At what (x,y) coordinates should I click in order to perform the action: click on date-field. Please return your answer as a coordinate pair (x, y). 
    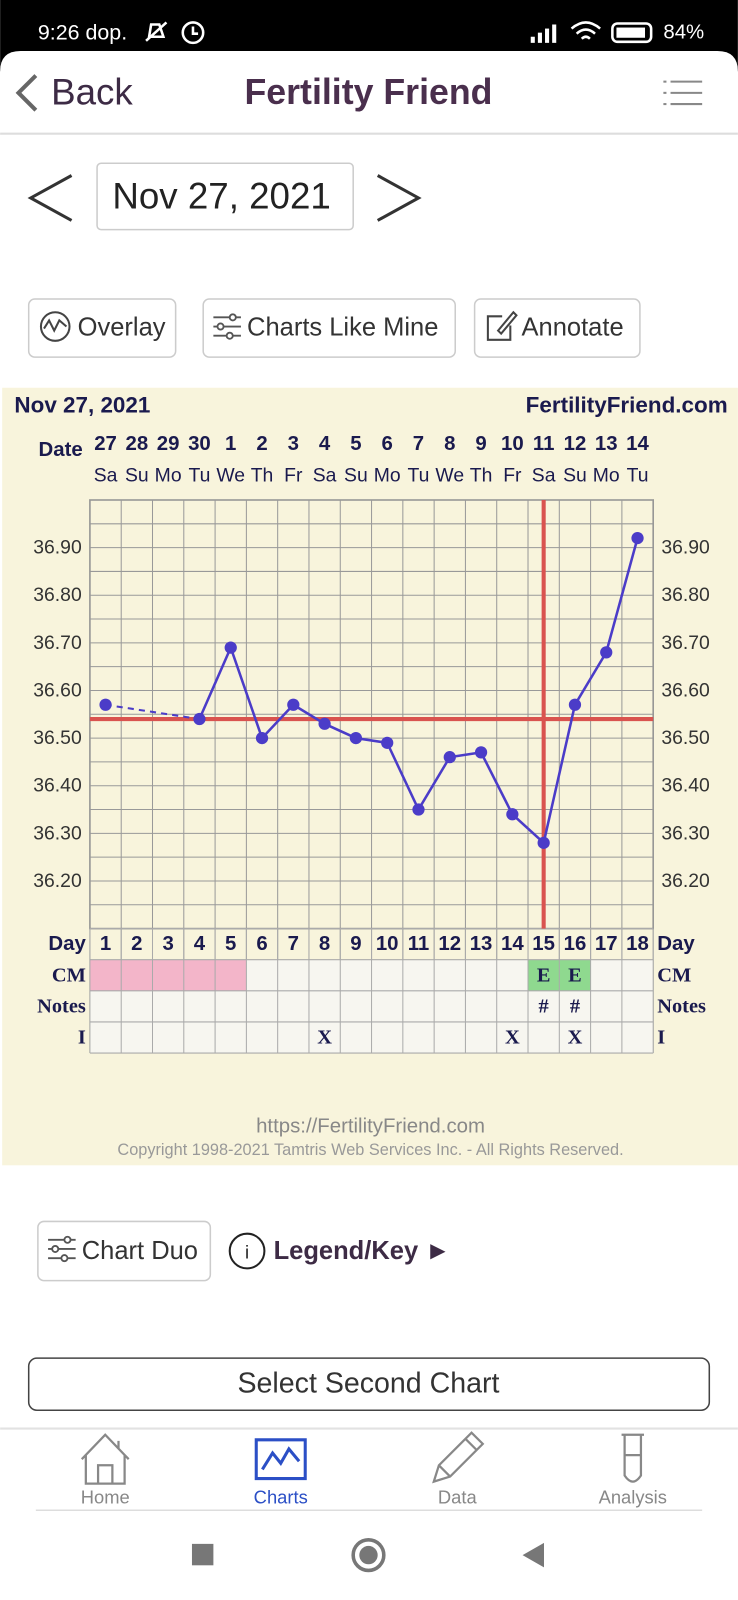
    Looking at the image, I should click on (225, 196).